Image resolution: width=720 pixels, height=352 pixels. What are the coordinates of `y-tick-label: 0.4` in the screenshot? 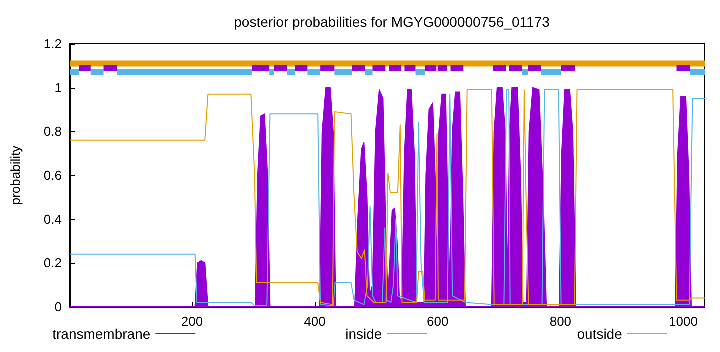 It's located at (53, 219).